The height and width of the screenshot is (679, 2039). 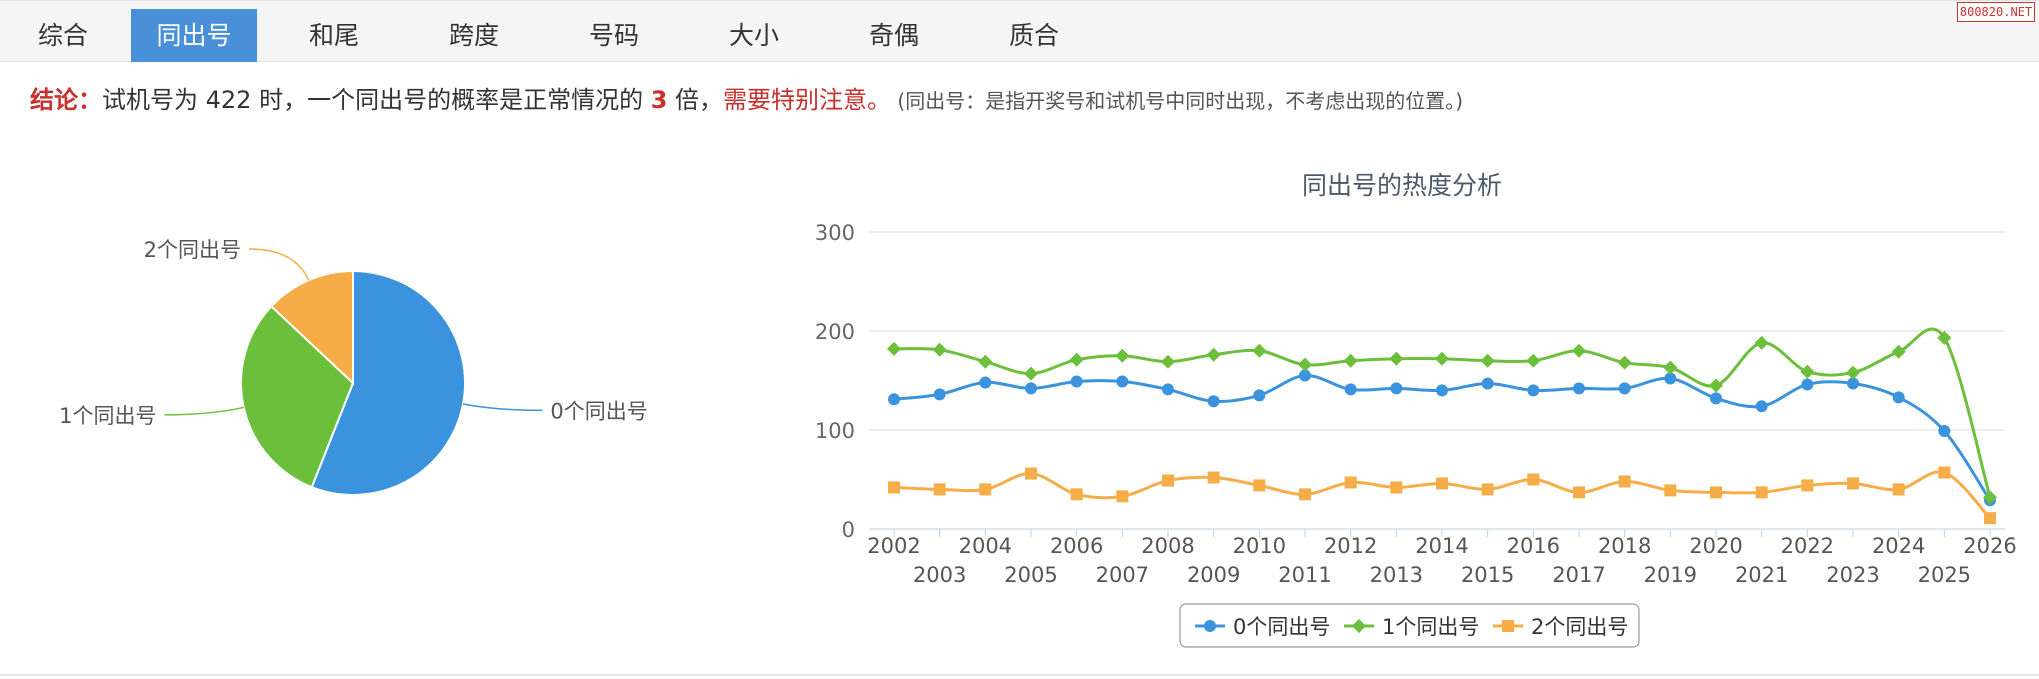 I want to click on legend-marker-two, so click(x=1508, y=626).